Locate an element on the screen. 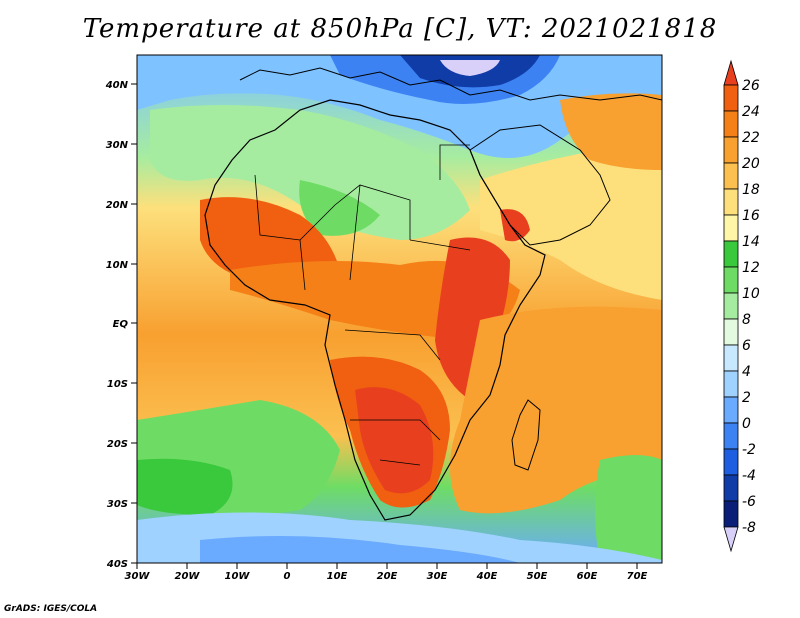  colorbar-label: 12 is located at coordinates (751, 268).